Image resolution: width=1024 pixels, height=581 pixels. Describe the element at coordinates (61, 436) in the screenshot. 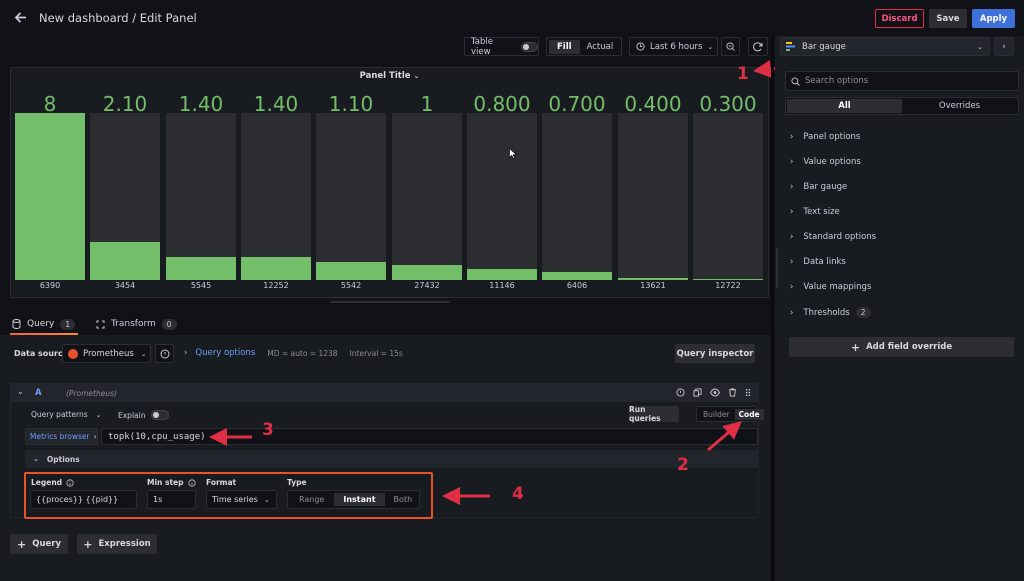

I see `metrics-browser-button: Metrics browser ›` at that location.